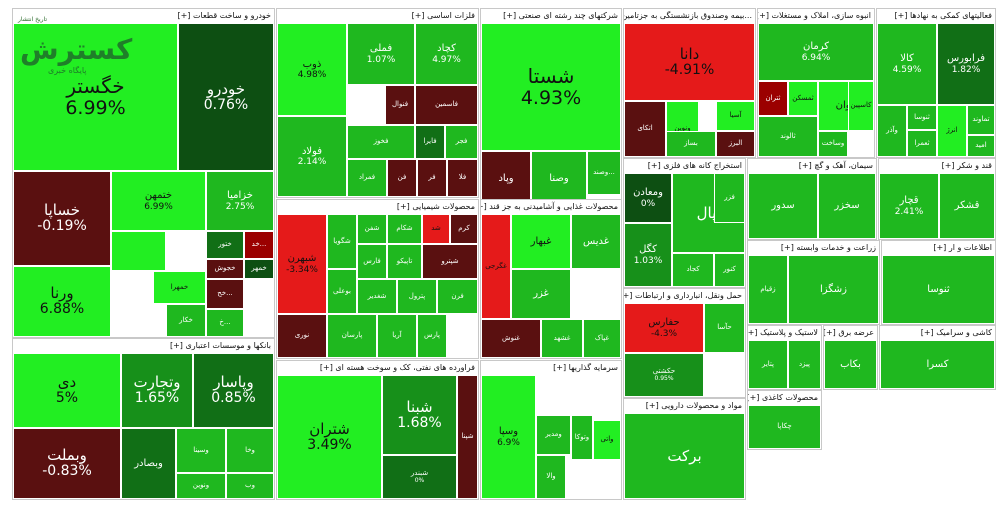 Image resolution: width=1000 pixels, height=510 pixels. Describe the element at coordinates (148, 463) in the screenshot. I see `stock-cell: وبصادر` at that location.